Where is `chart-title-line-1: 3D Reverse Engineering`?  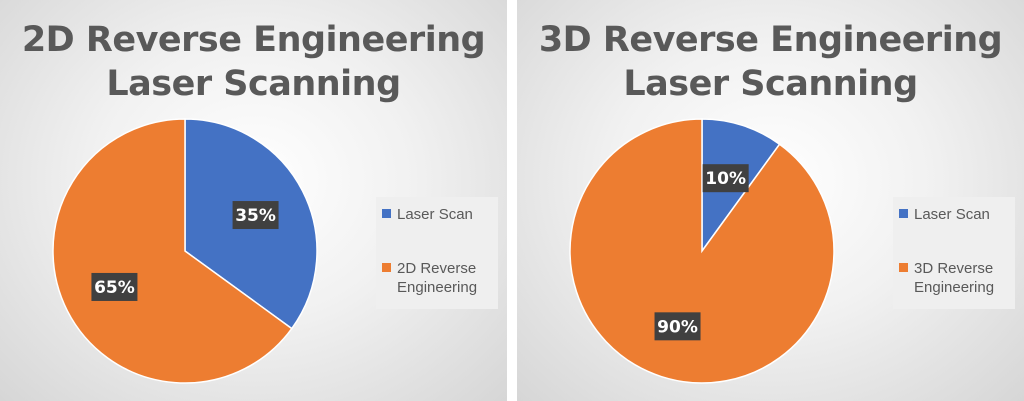 chart-title-line-1: 3D Reverse Engineering is located at coordinates (770, 40).